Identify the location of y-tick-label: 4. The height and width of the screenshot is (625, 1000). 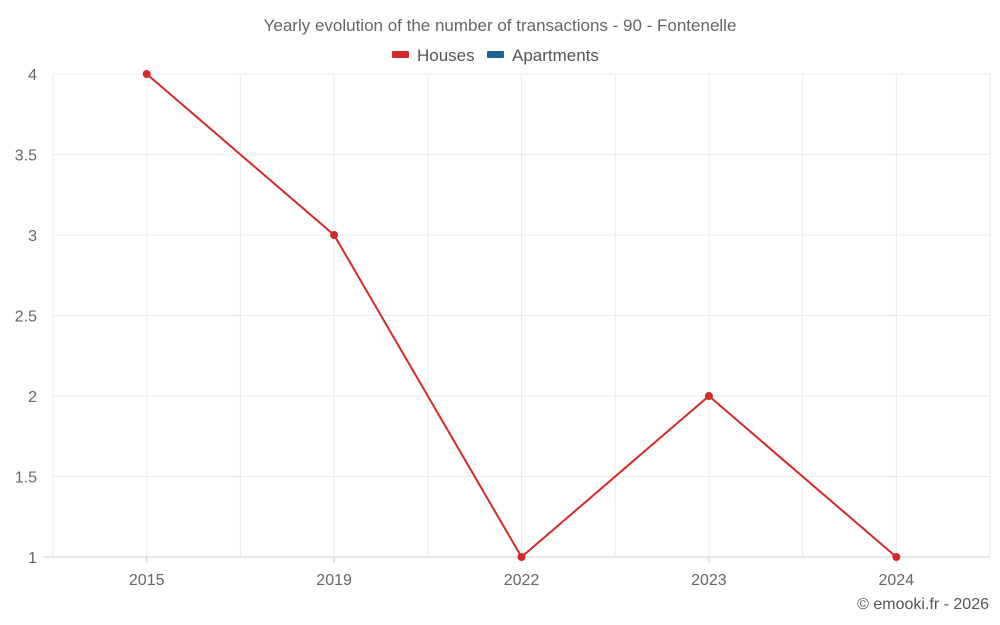
(32, 75).